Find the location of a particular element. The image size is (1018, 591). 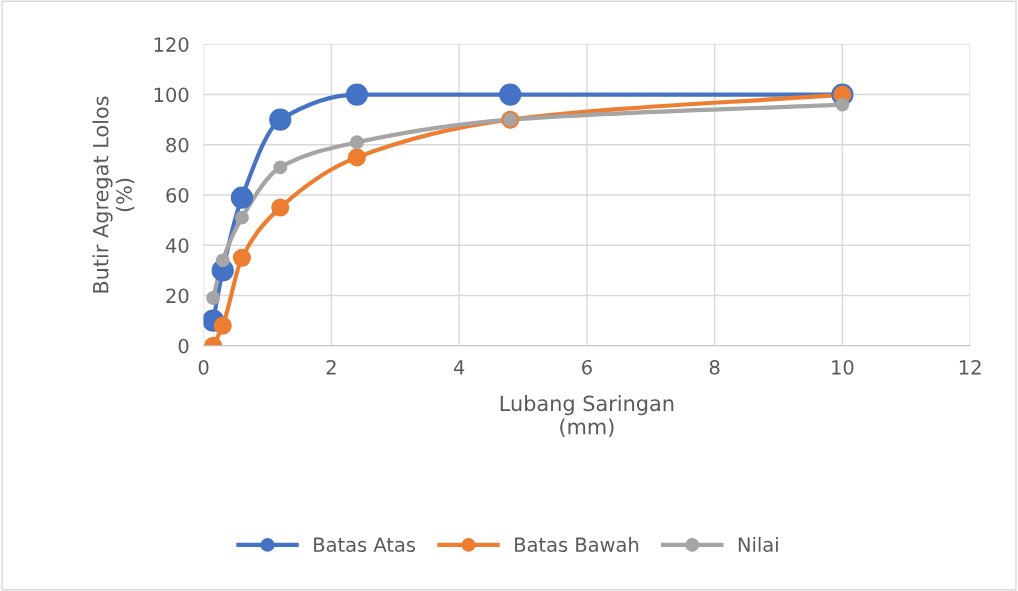

x-axis-title: Lubang Saringan (mm) is located at coordinates (587, 416).